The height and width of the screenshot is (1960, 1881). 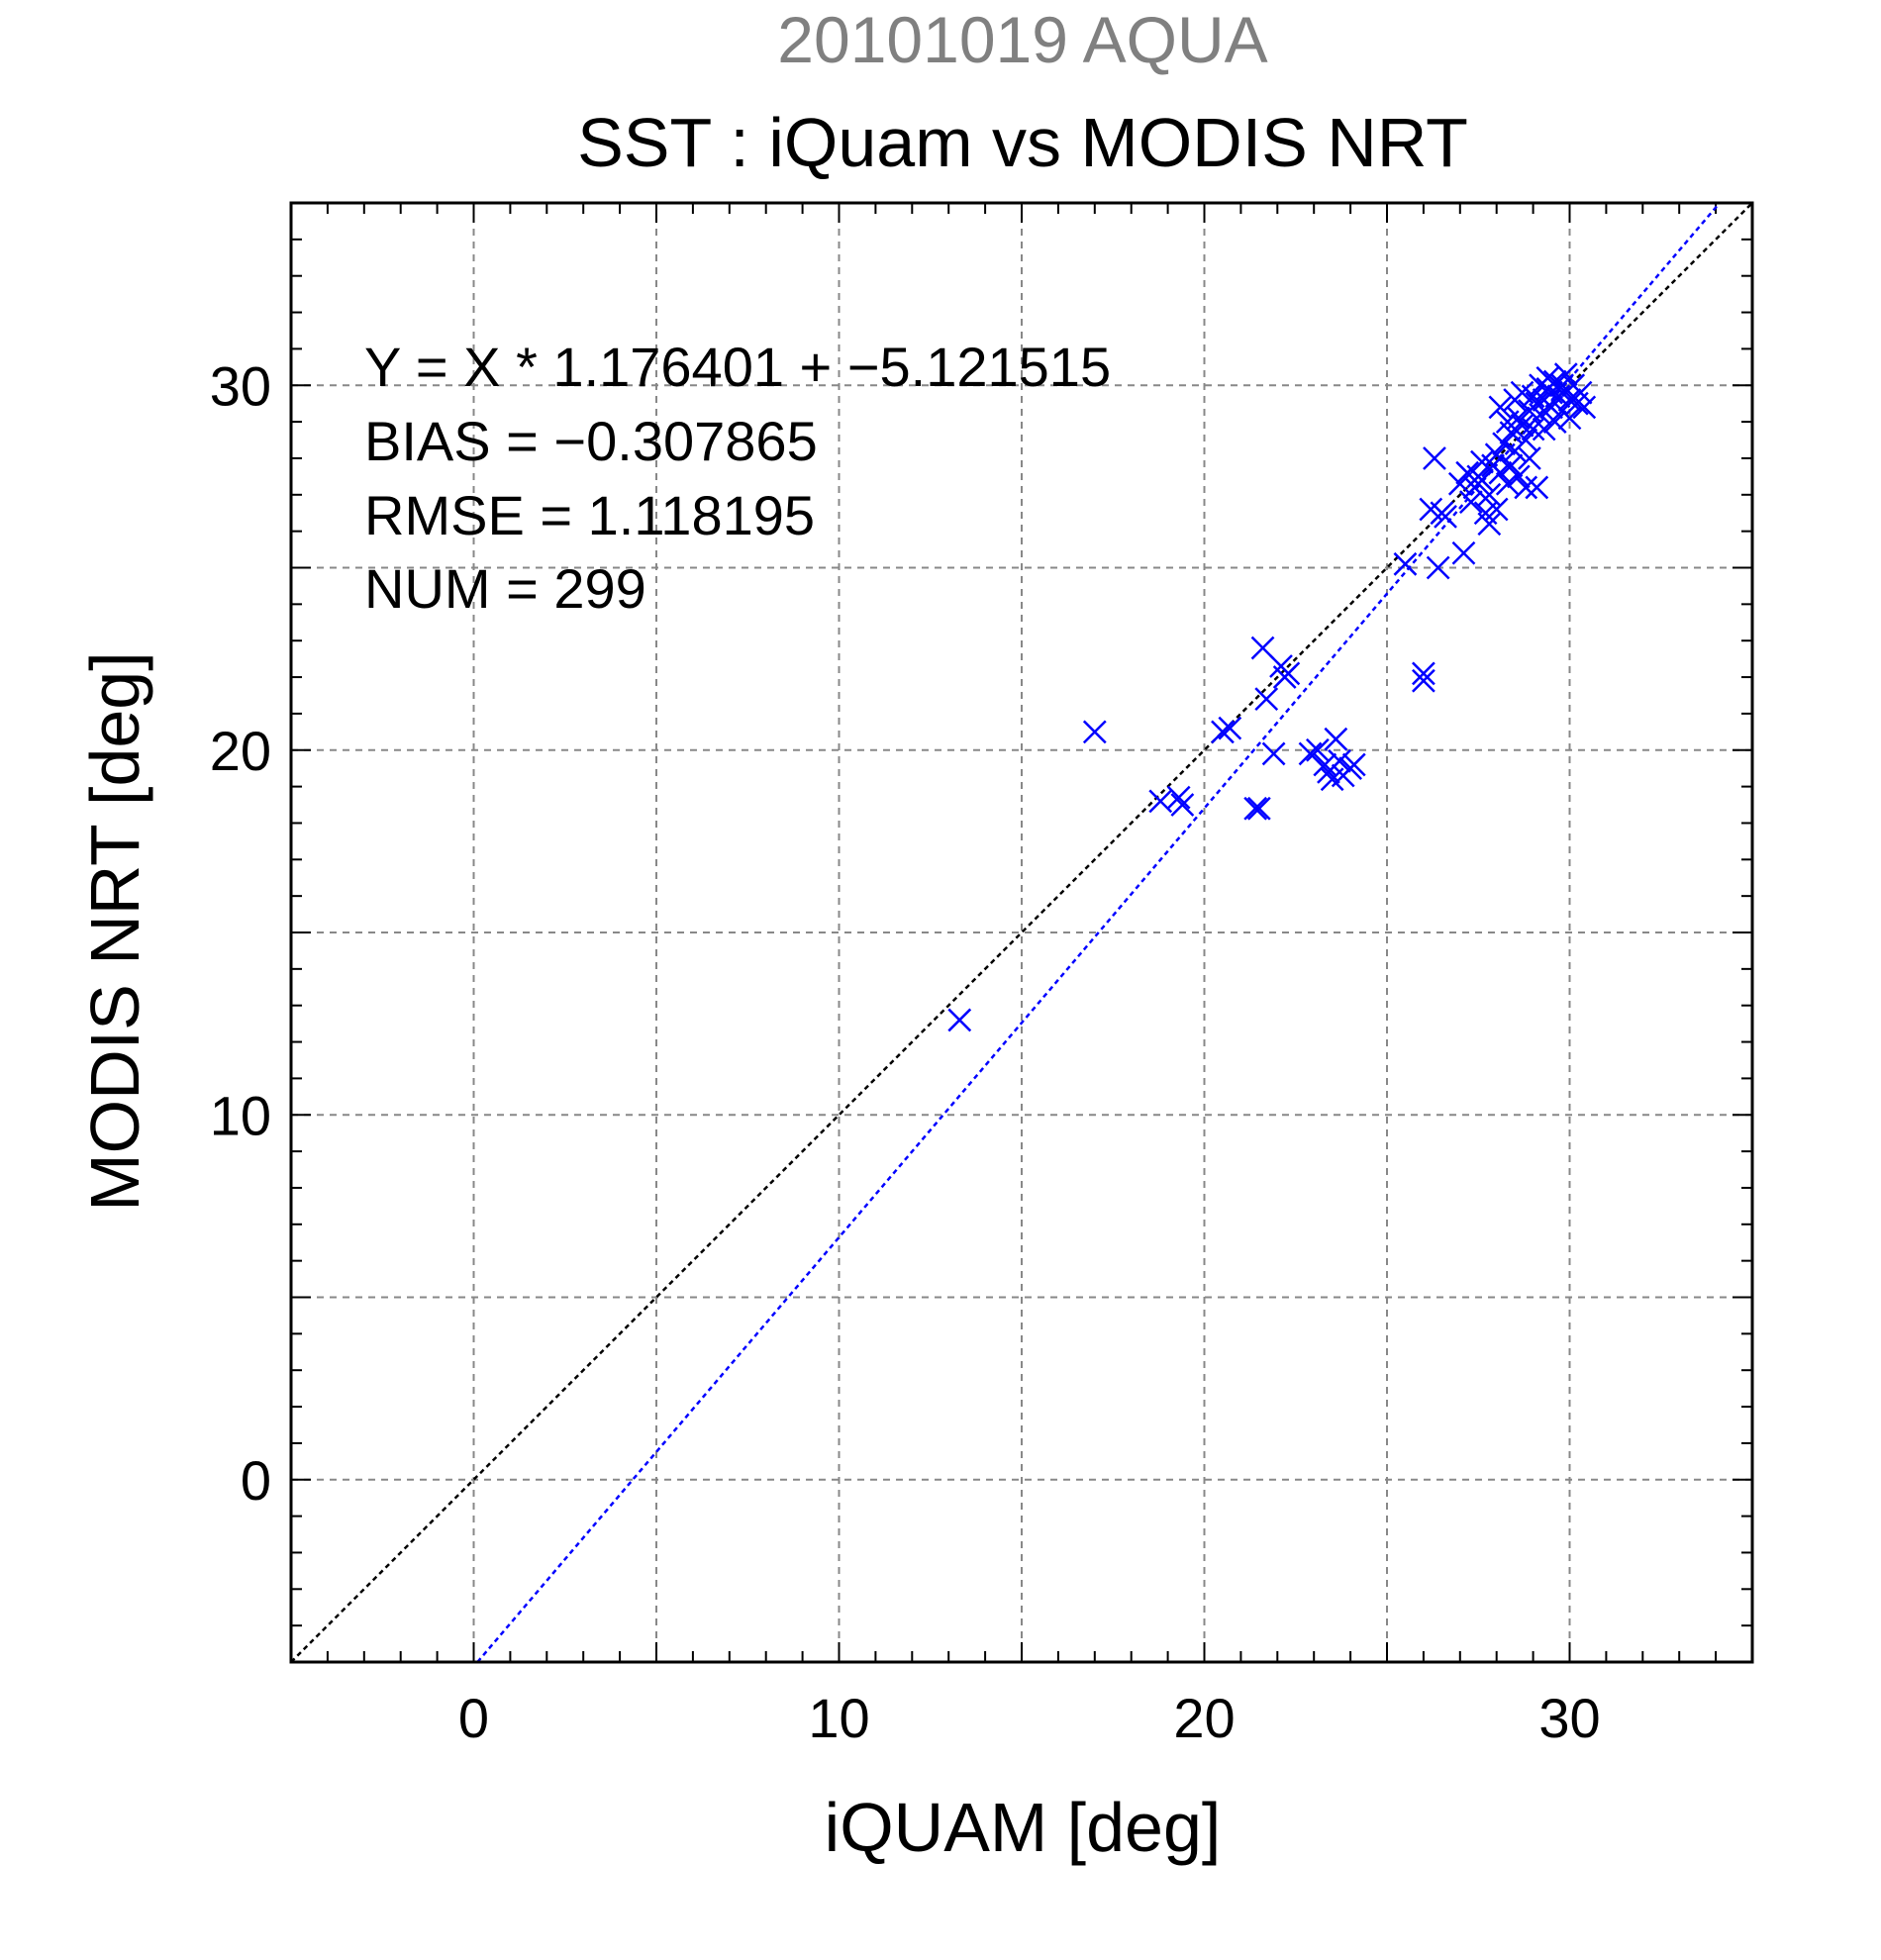 I want to click on y-tick-label: 30, so click(x=241, y=385).